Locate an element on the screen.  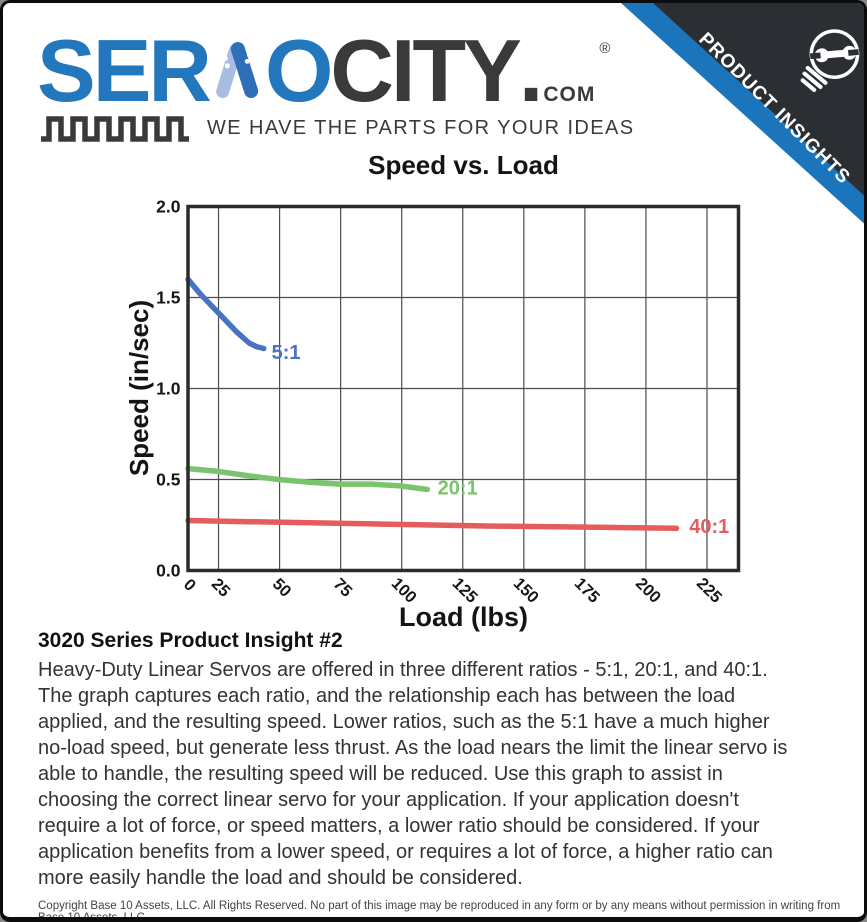
servocity-logo: SER OCITY.COM® is located at coordinates (323, 71).